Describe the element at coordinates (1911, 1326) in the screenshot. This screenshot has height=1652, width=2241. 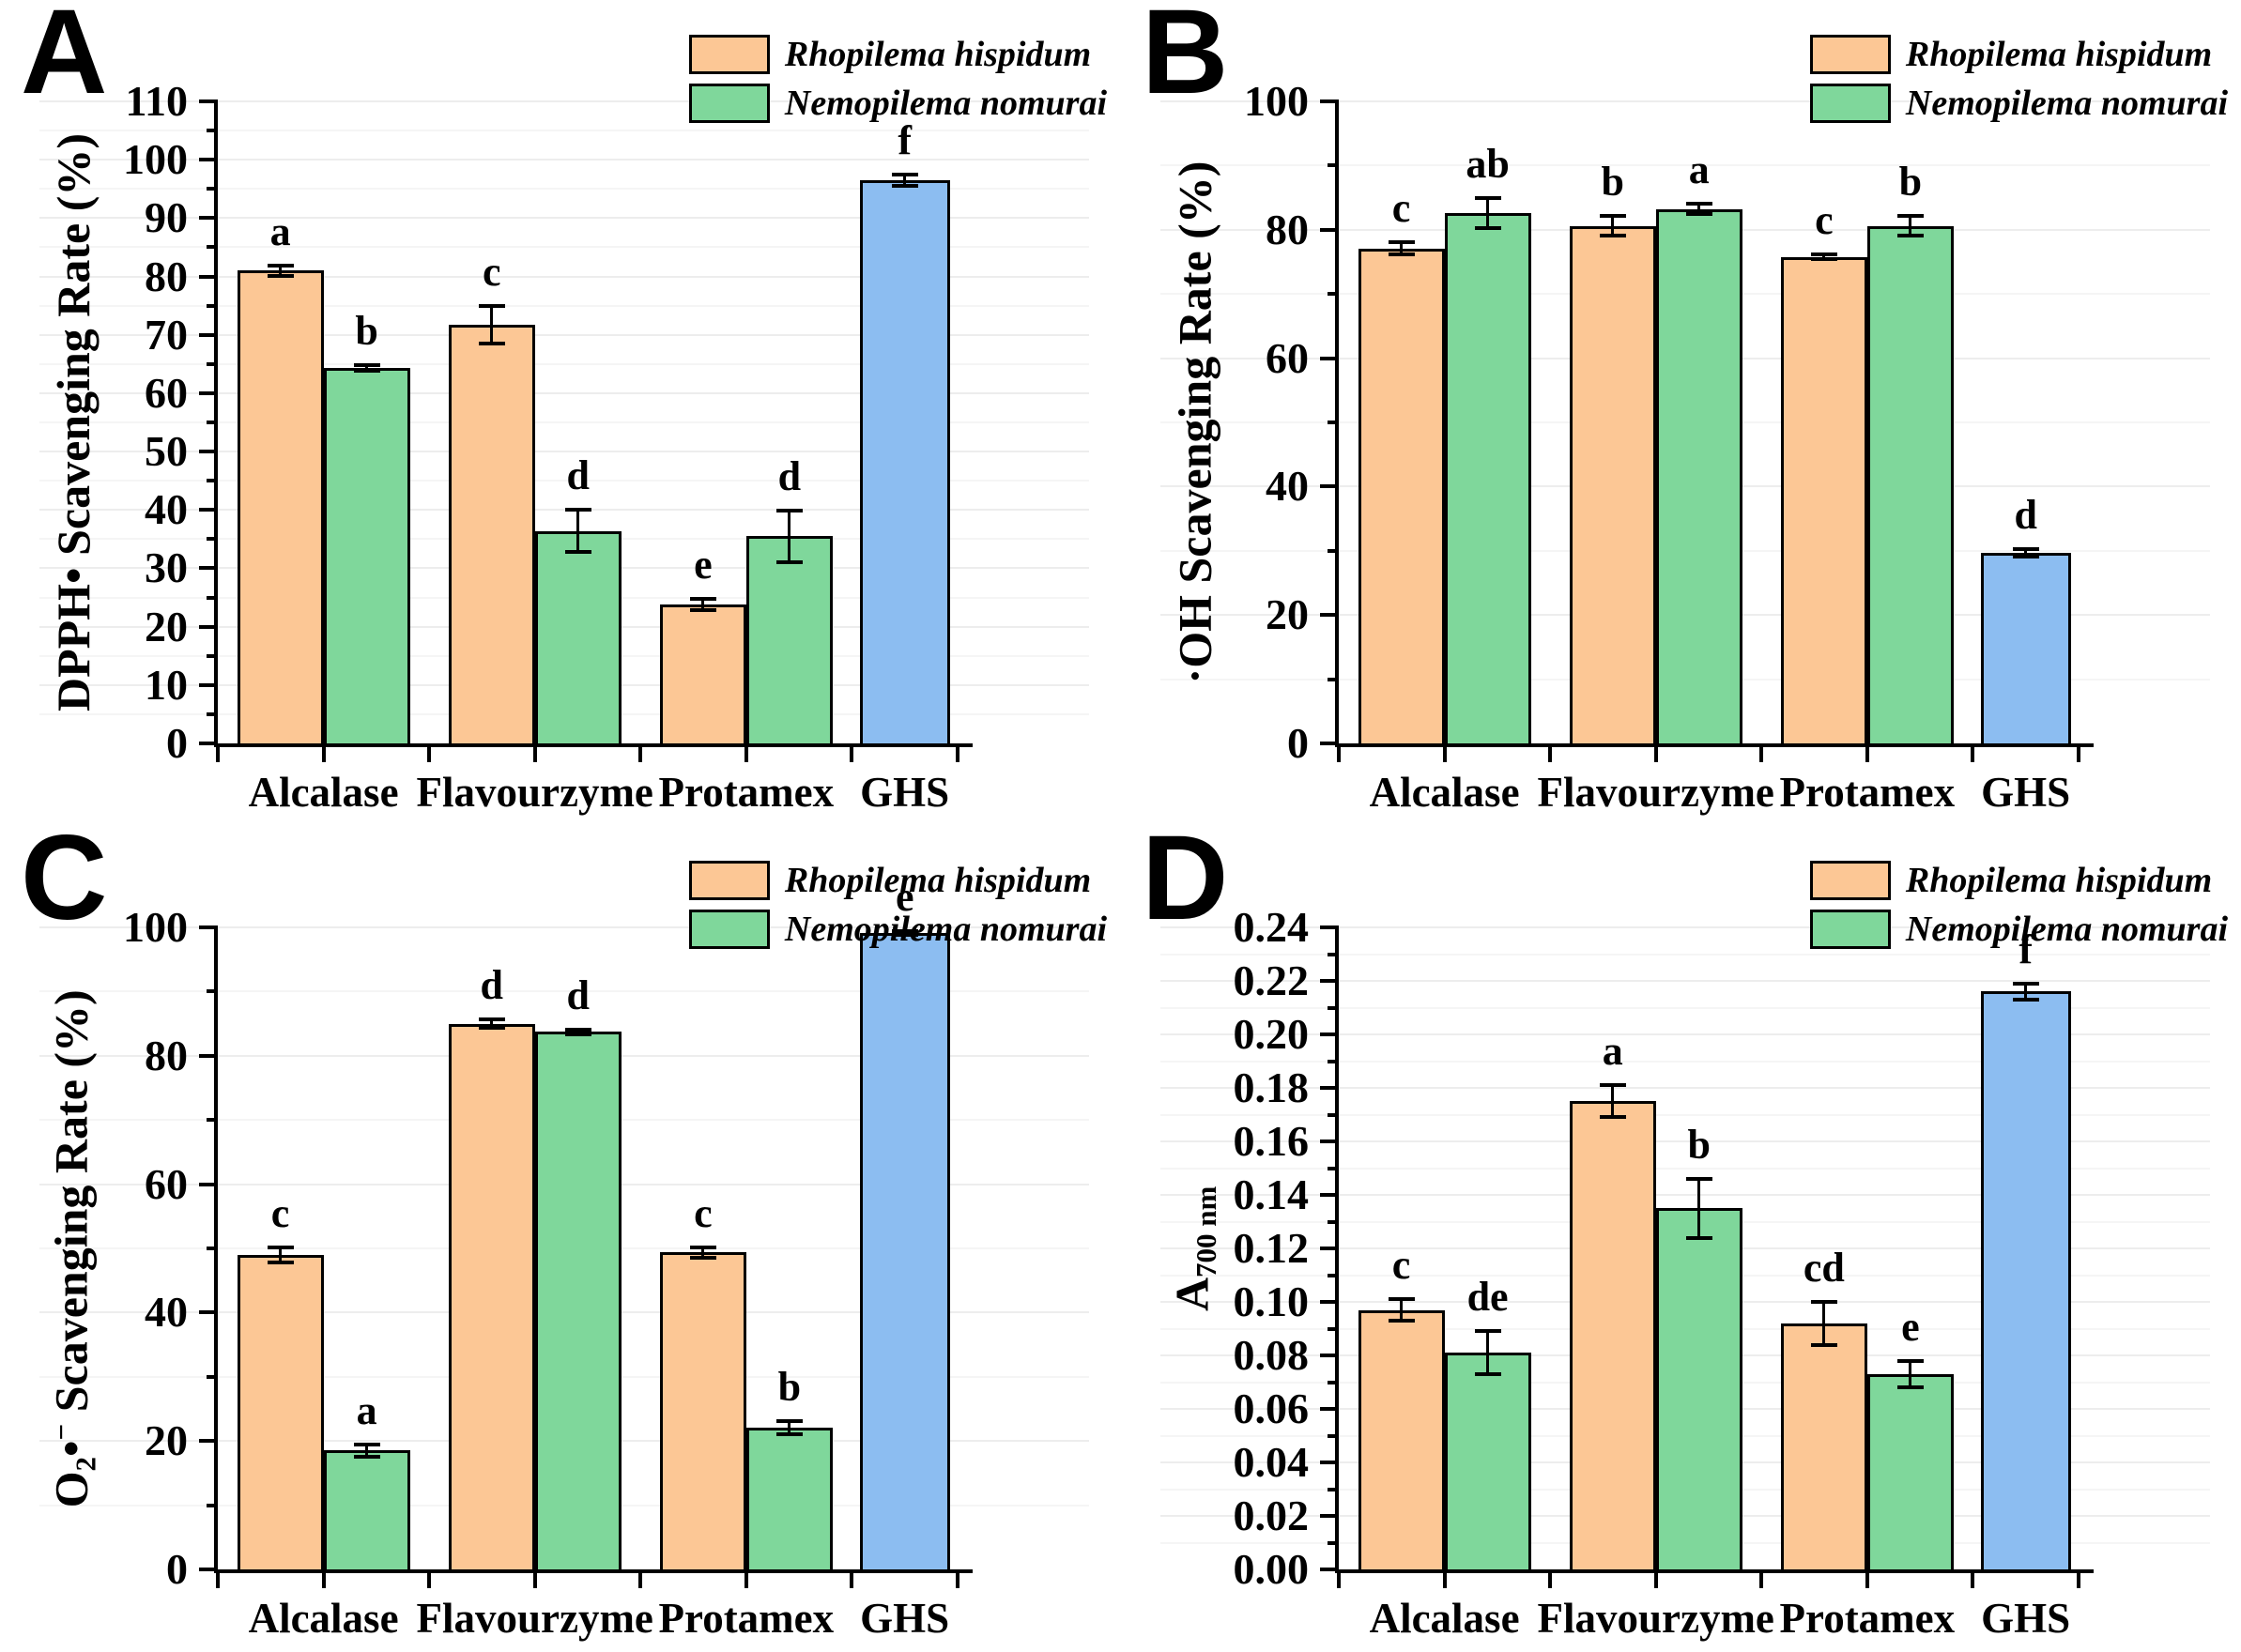
I see `significance-letter: e` at that location.